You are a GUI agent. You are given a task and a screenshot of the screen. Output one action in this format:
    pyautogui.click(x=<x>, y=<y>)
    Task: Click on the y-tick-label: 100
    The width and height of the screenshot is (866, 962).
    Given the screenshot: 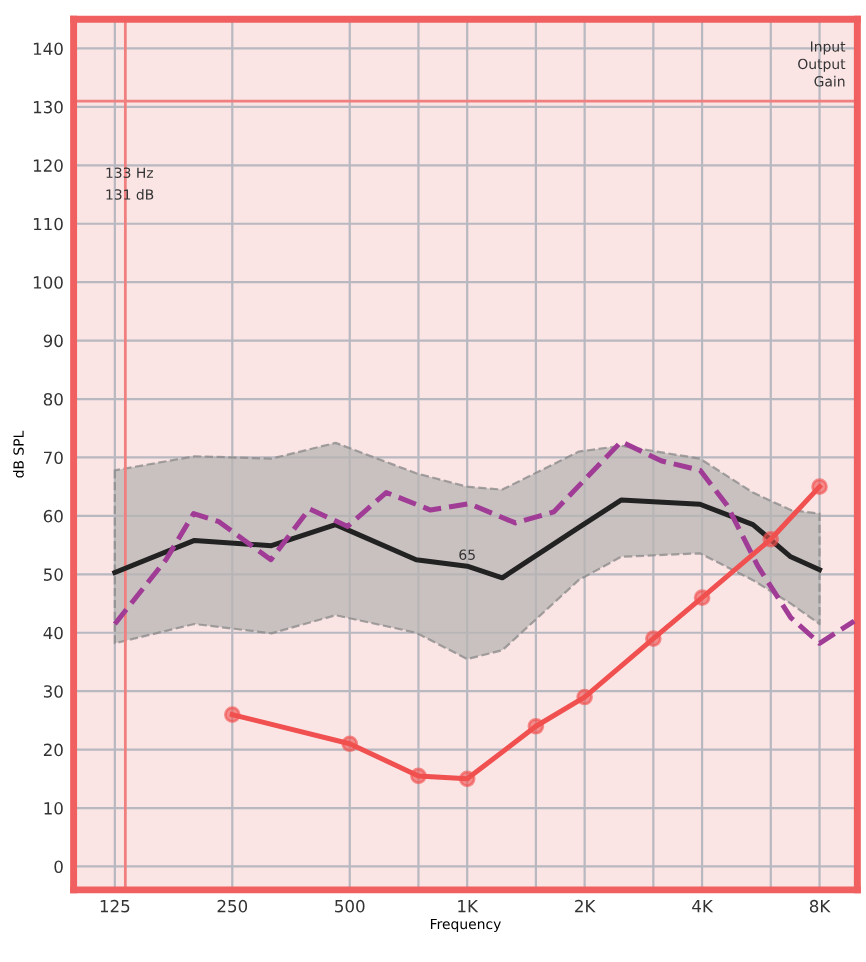 What is the action you would take?
    pyautogui.click(x=48, y=282)
    